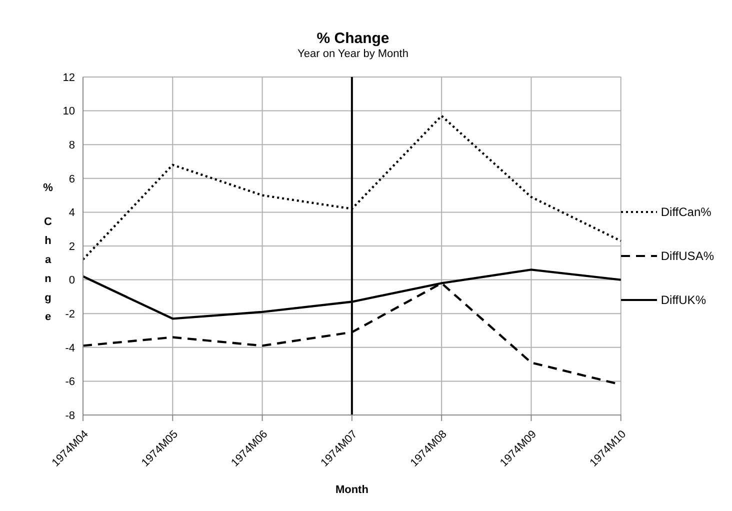  I want to click on legend-label: DiffUSA%, so click(687, 255).